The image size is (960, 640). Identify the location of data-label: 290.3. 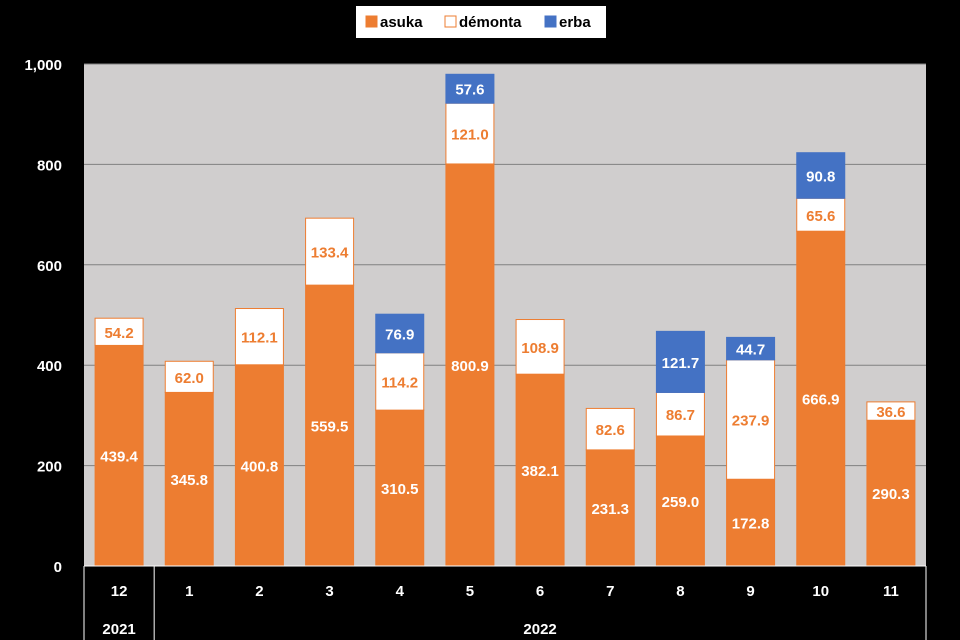
(891, 494).